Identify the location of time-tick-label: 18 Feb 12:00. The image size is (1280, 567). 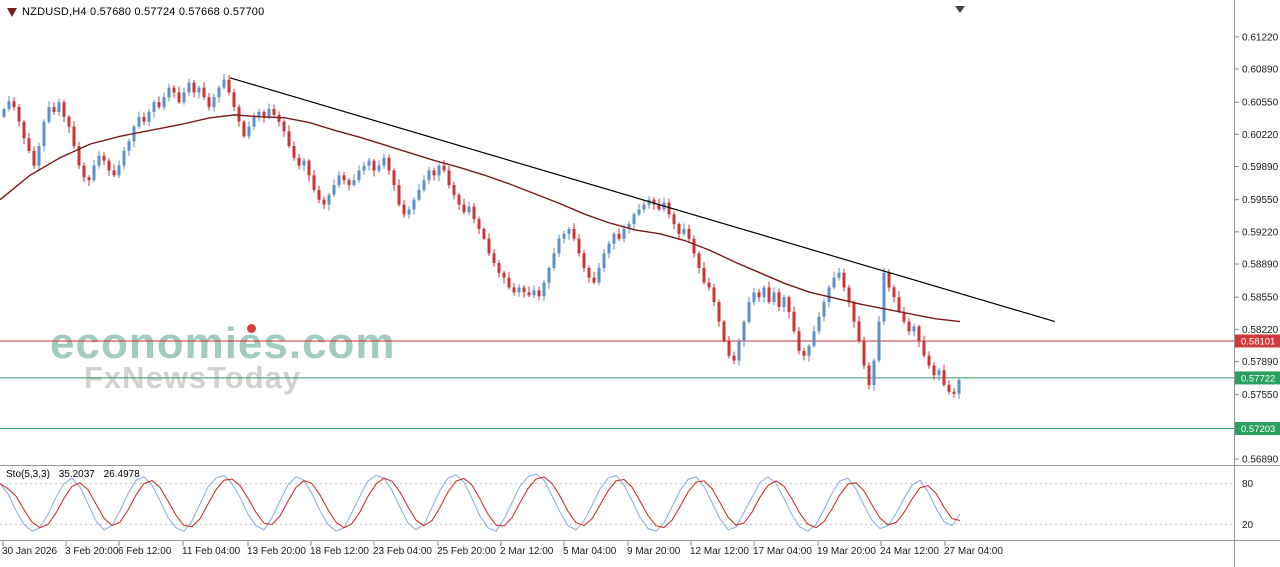
(339, 551).